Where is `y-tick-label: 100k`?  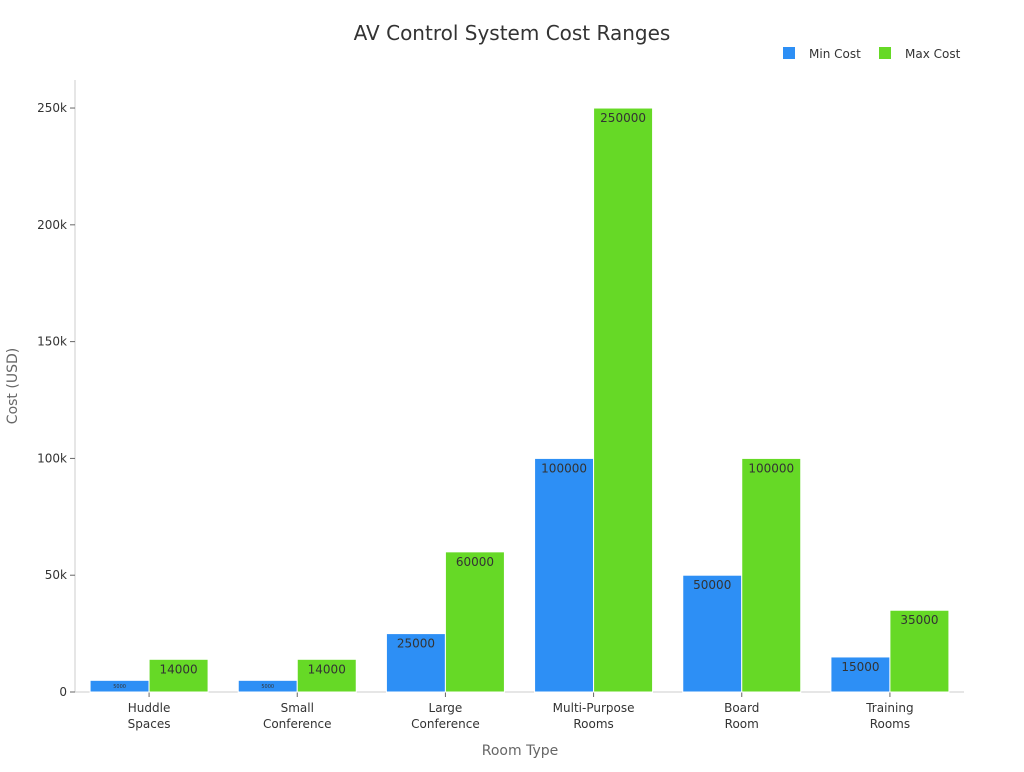 y-tick-label: 100k is located at coordinates (52, 458).